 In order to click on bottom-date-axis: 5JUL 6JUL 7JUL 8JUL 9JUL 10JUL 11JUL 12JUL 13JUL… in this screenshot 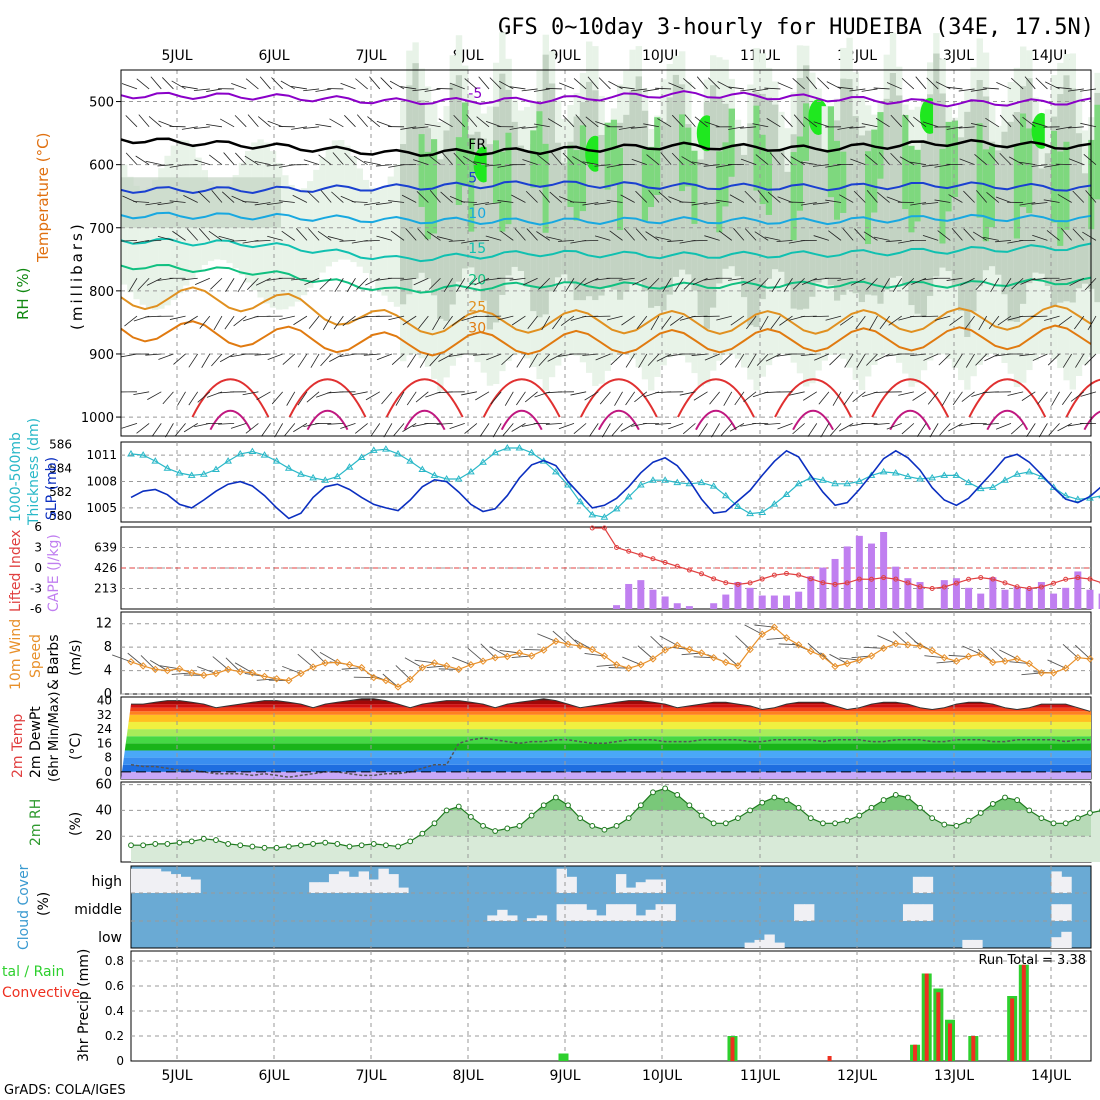, I will do `click(616, 1076)`.